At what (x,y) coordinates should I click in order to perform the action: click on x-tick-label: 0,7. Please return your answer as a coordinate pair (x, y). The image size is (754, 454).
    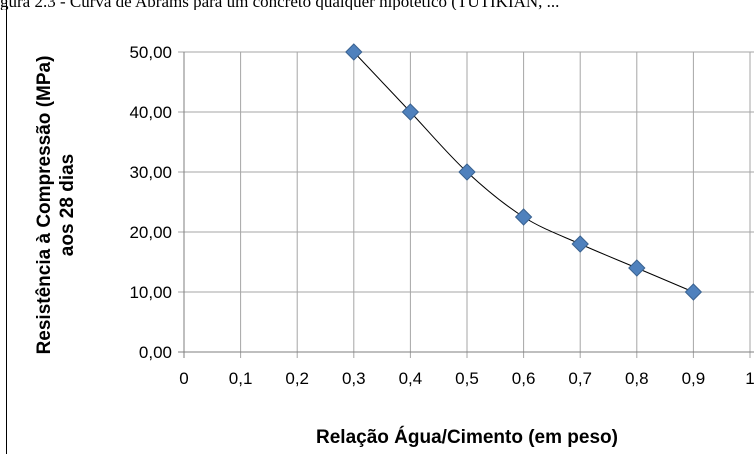
    Looking at the image, I should click on (580, 378).